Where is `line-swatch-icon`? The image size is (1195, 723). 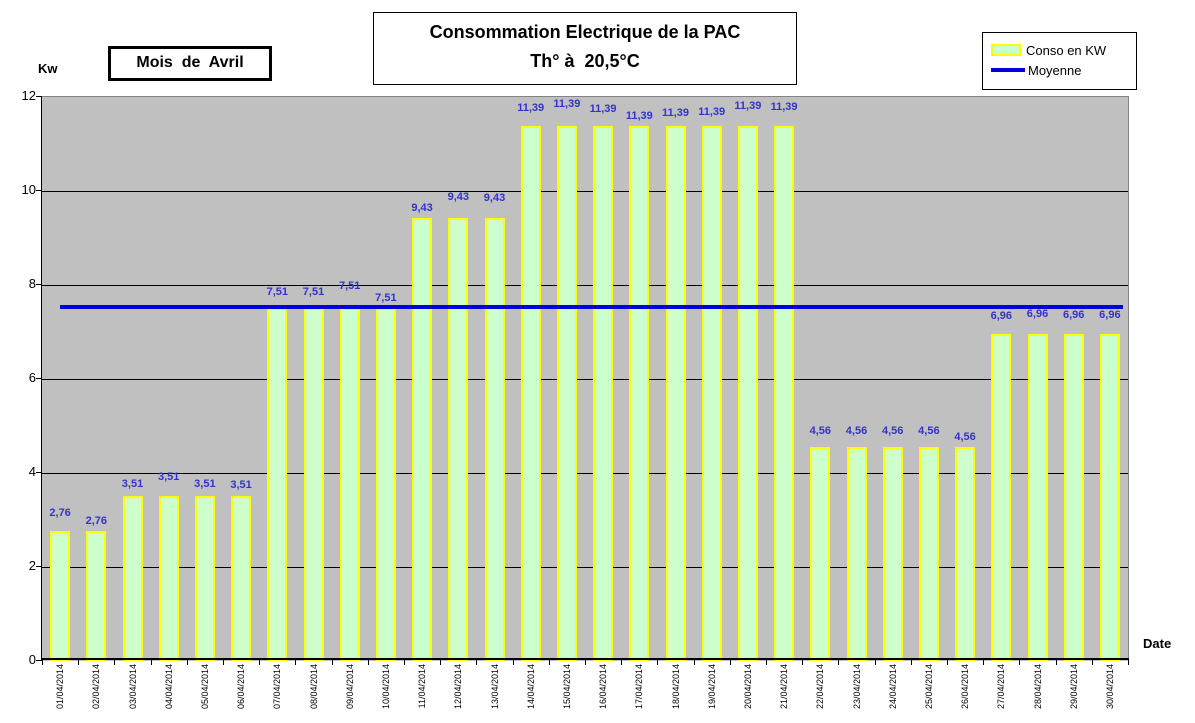 line-swatch-icon is located at coordinates (1008, 70).